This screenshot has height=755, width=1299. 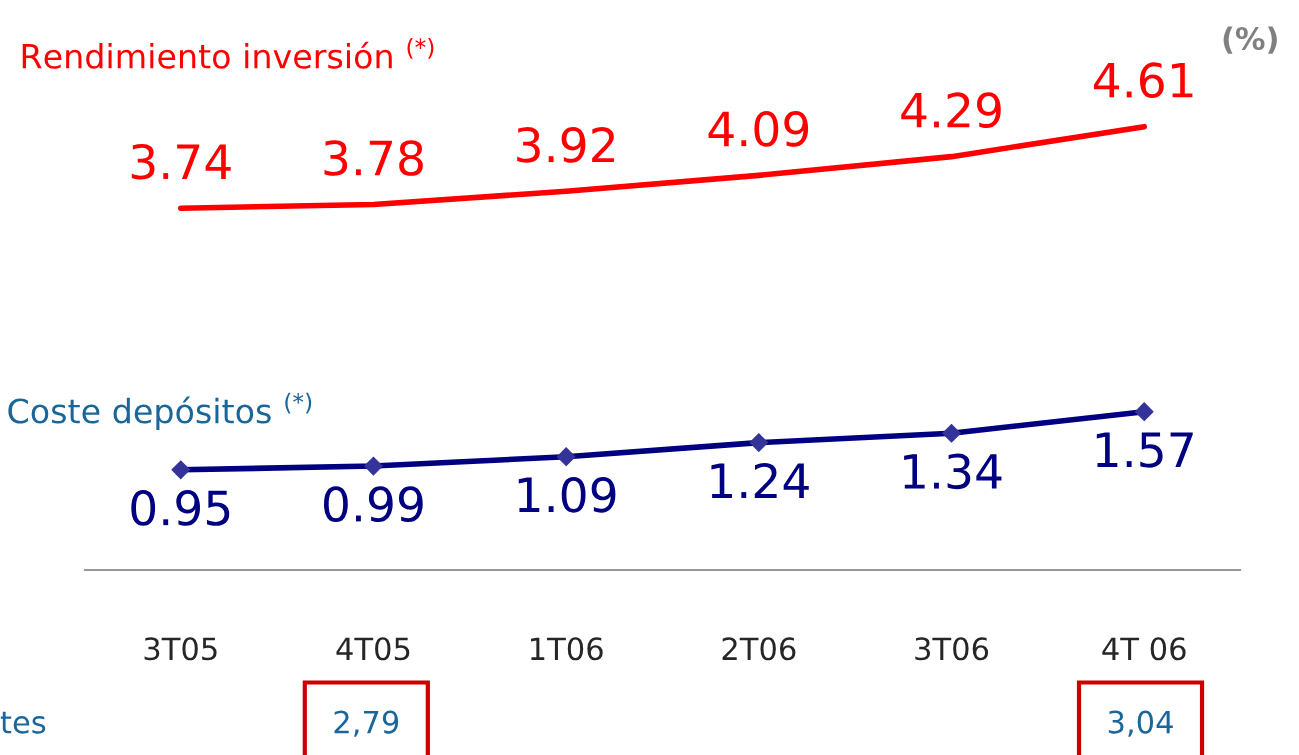 What do you see at coordinates (373, 158) in the screenshot?
I see `data-label: 3.78` at bounding box center [373, 158].